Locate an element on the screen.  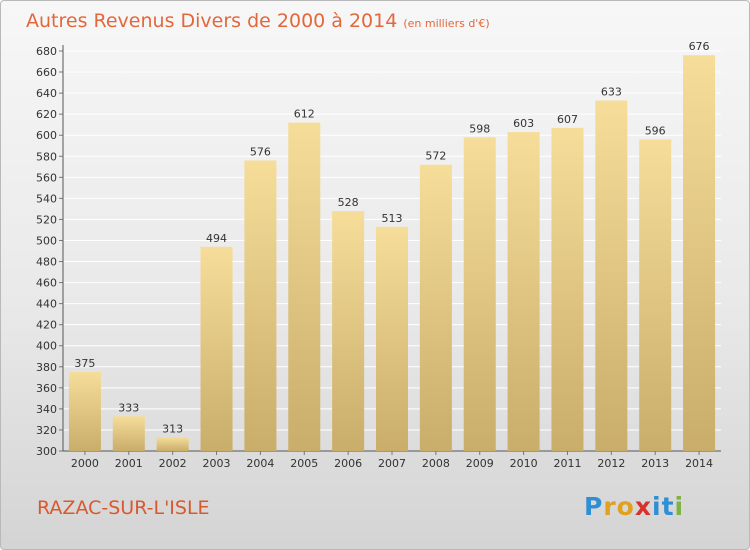
proxiti-logo: Proxiti is located at coordinates (634, 506).